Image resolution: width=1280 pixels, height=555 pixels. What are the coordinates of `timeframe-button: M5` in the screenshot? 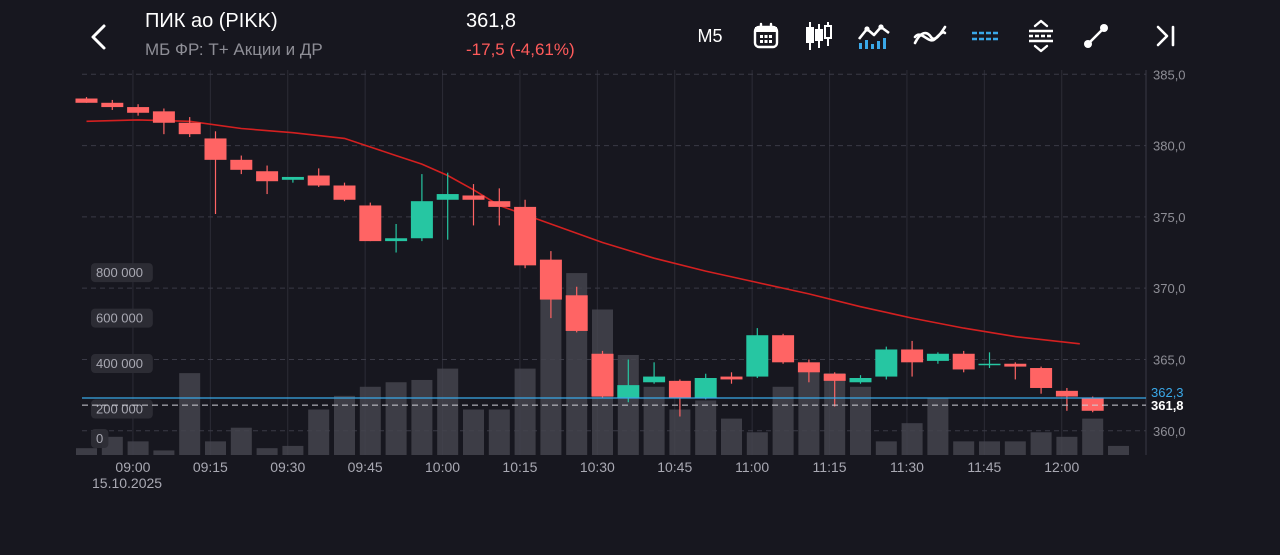 It's located at (710, 35).